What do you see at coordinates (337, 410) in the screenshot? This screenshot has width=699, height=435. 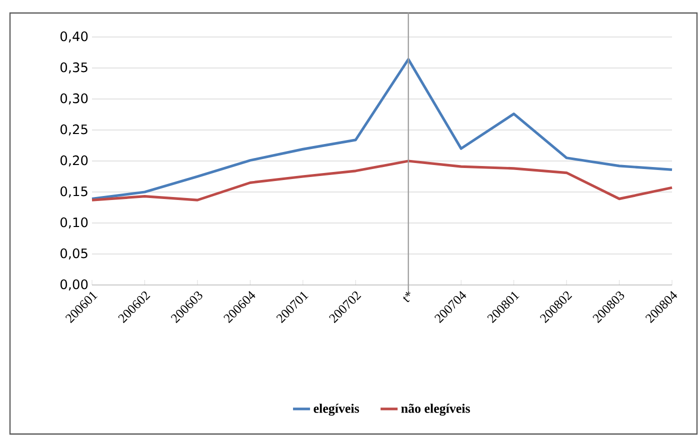 I see `legend-label: elegíveis` at bounding box center [337, 410].